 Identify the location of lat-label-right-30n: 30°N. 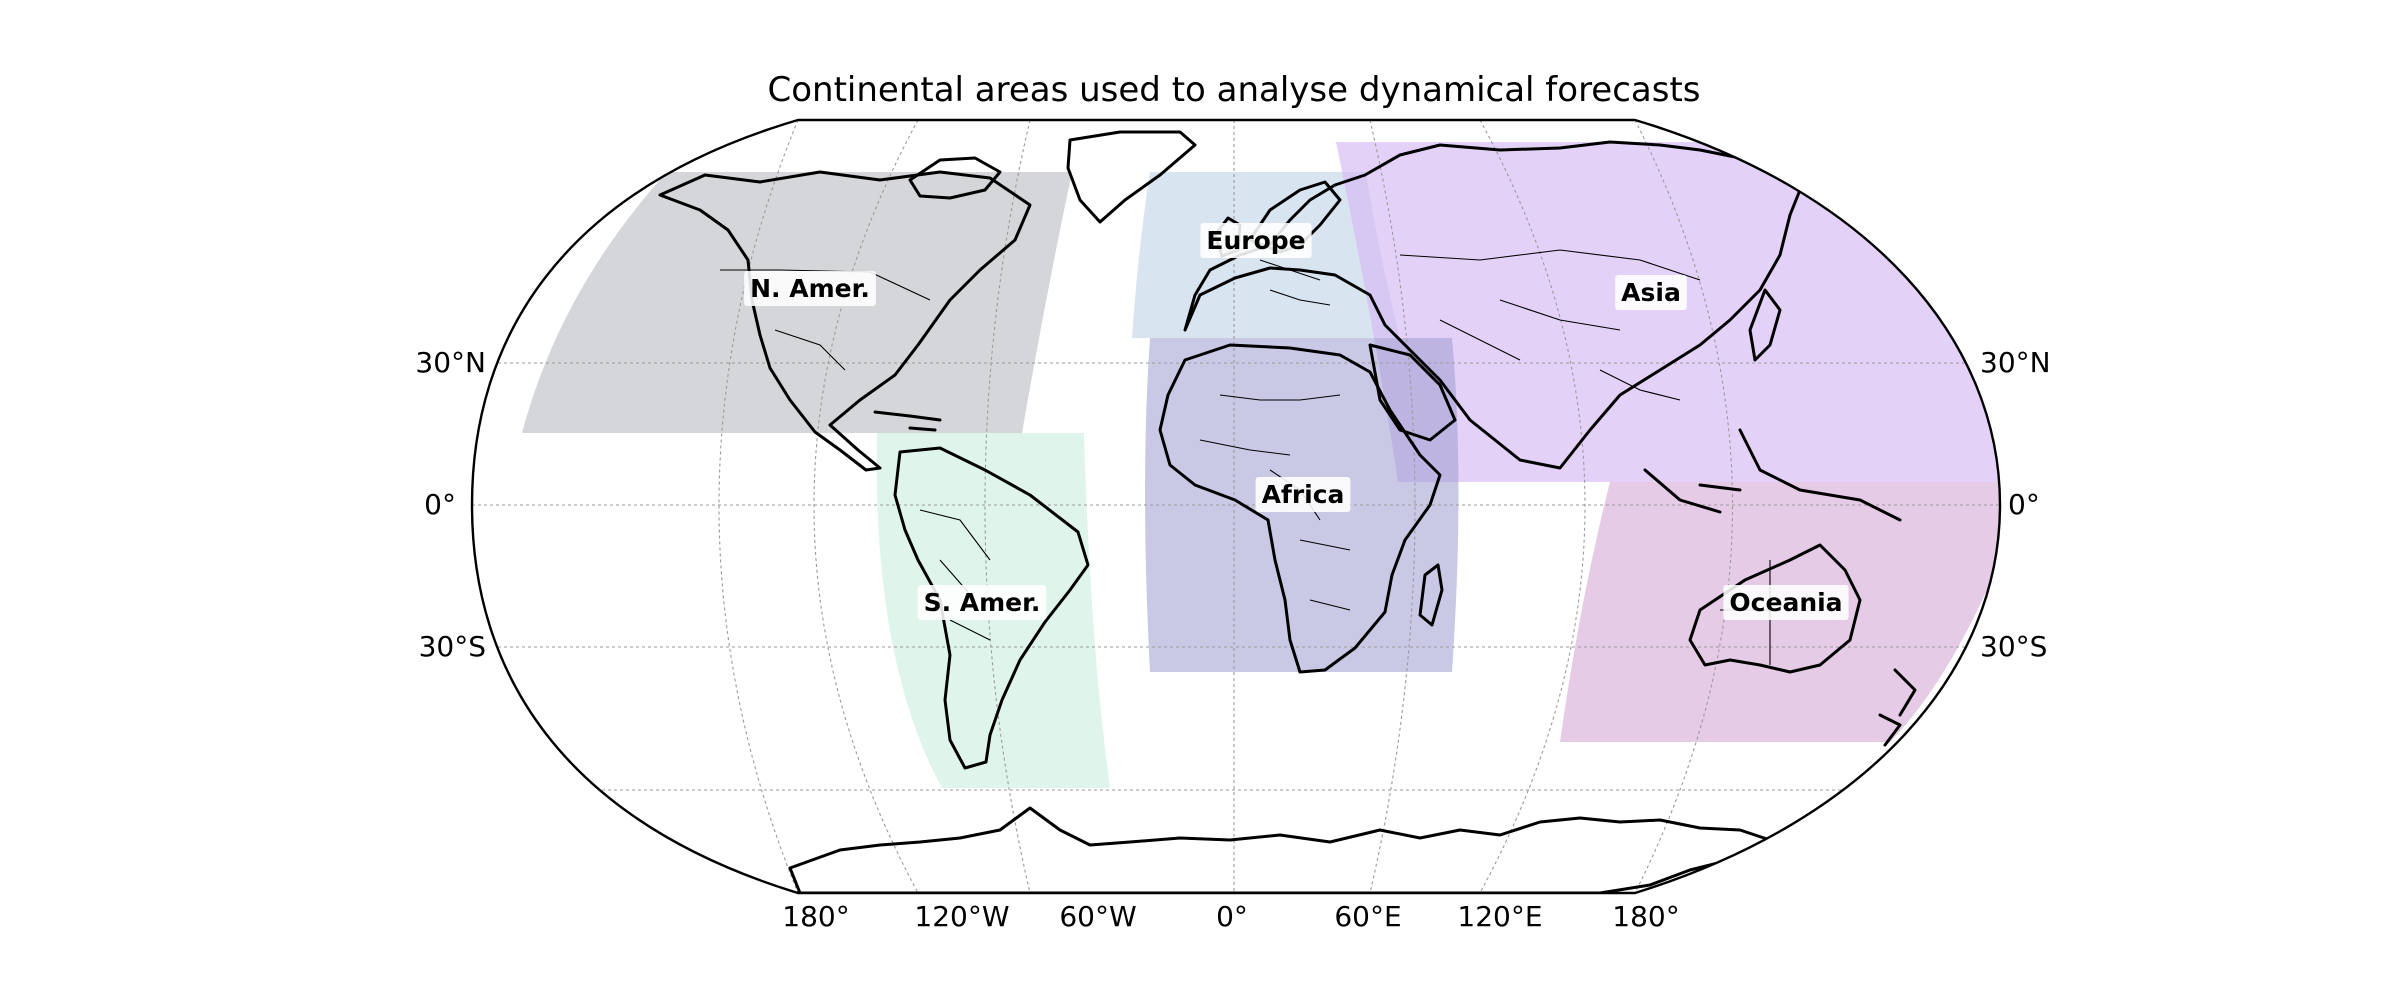
(2015, 362).